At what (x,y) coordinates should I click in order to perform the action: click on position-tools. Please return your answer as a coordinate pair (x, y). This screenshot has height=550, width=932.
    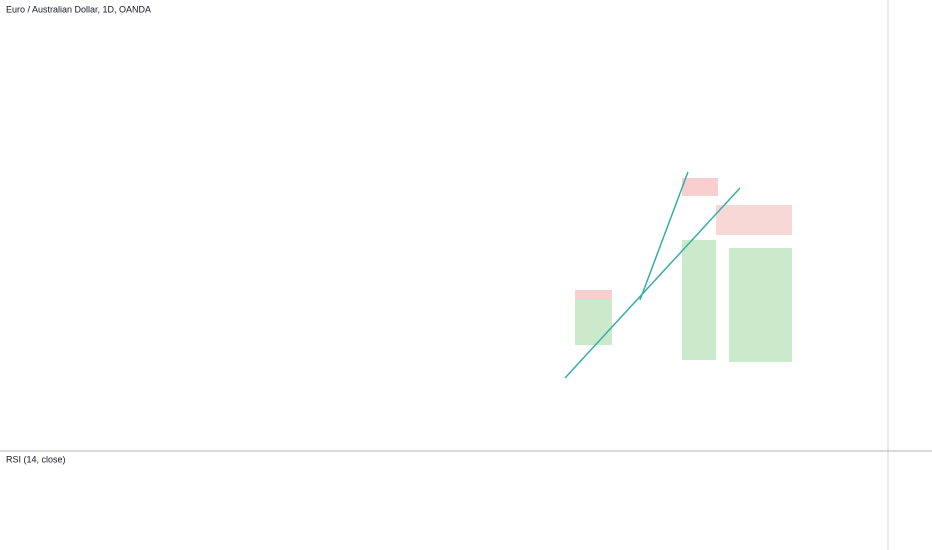
    Looking at the image, I should click on (678, 275).